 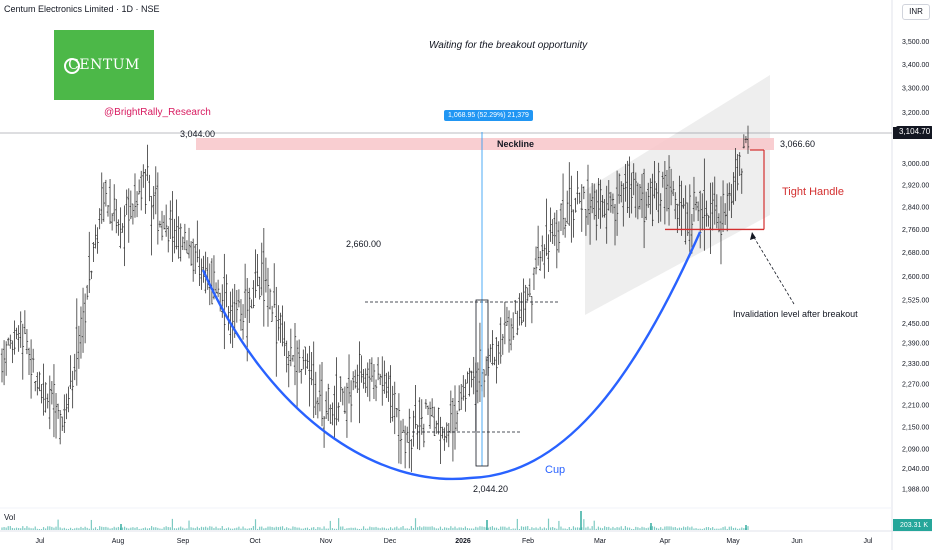 What do you see at coordinates (488, 115) in the screenshot?
I see `measure-label: 1,068.95 (52.29%) 21,379` at bounding box center [488, 115].